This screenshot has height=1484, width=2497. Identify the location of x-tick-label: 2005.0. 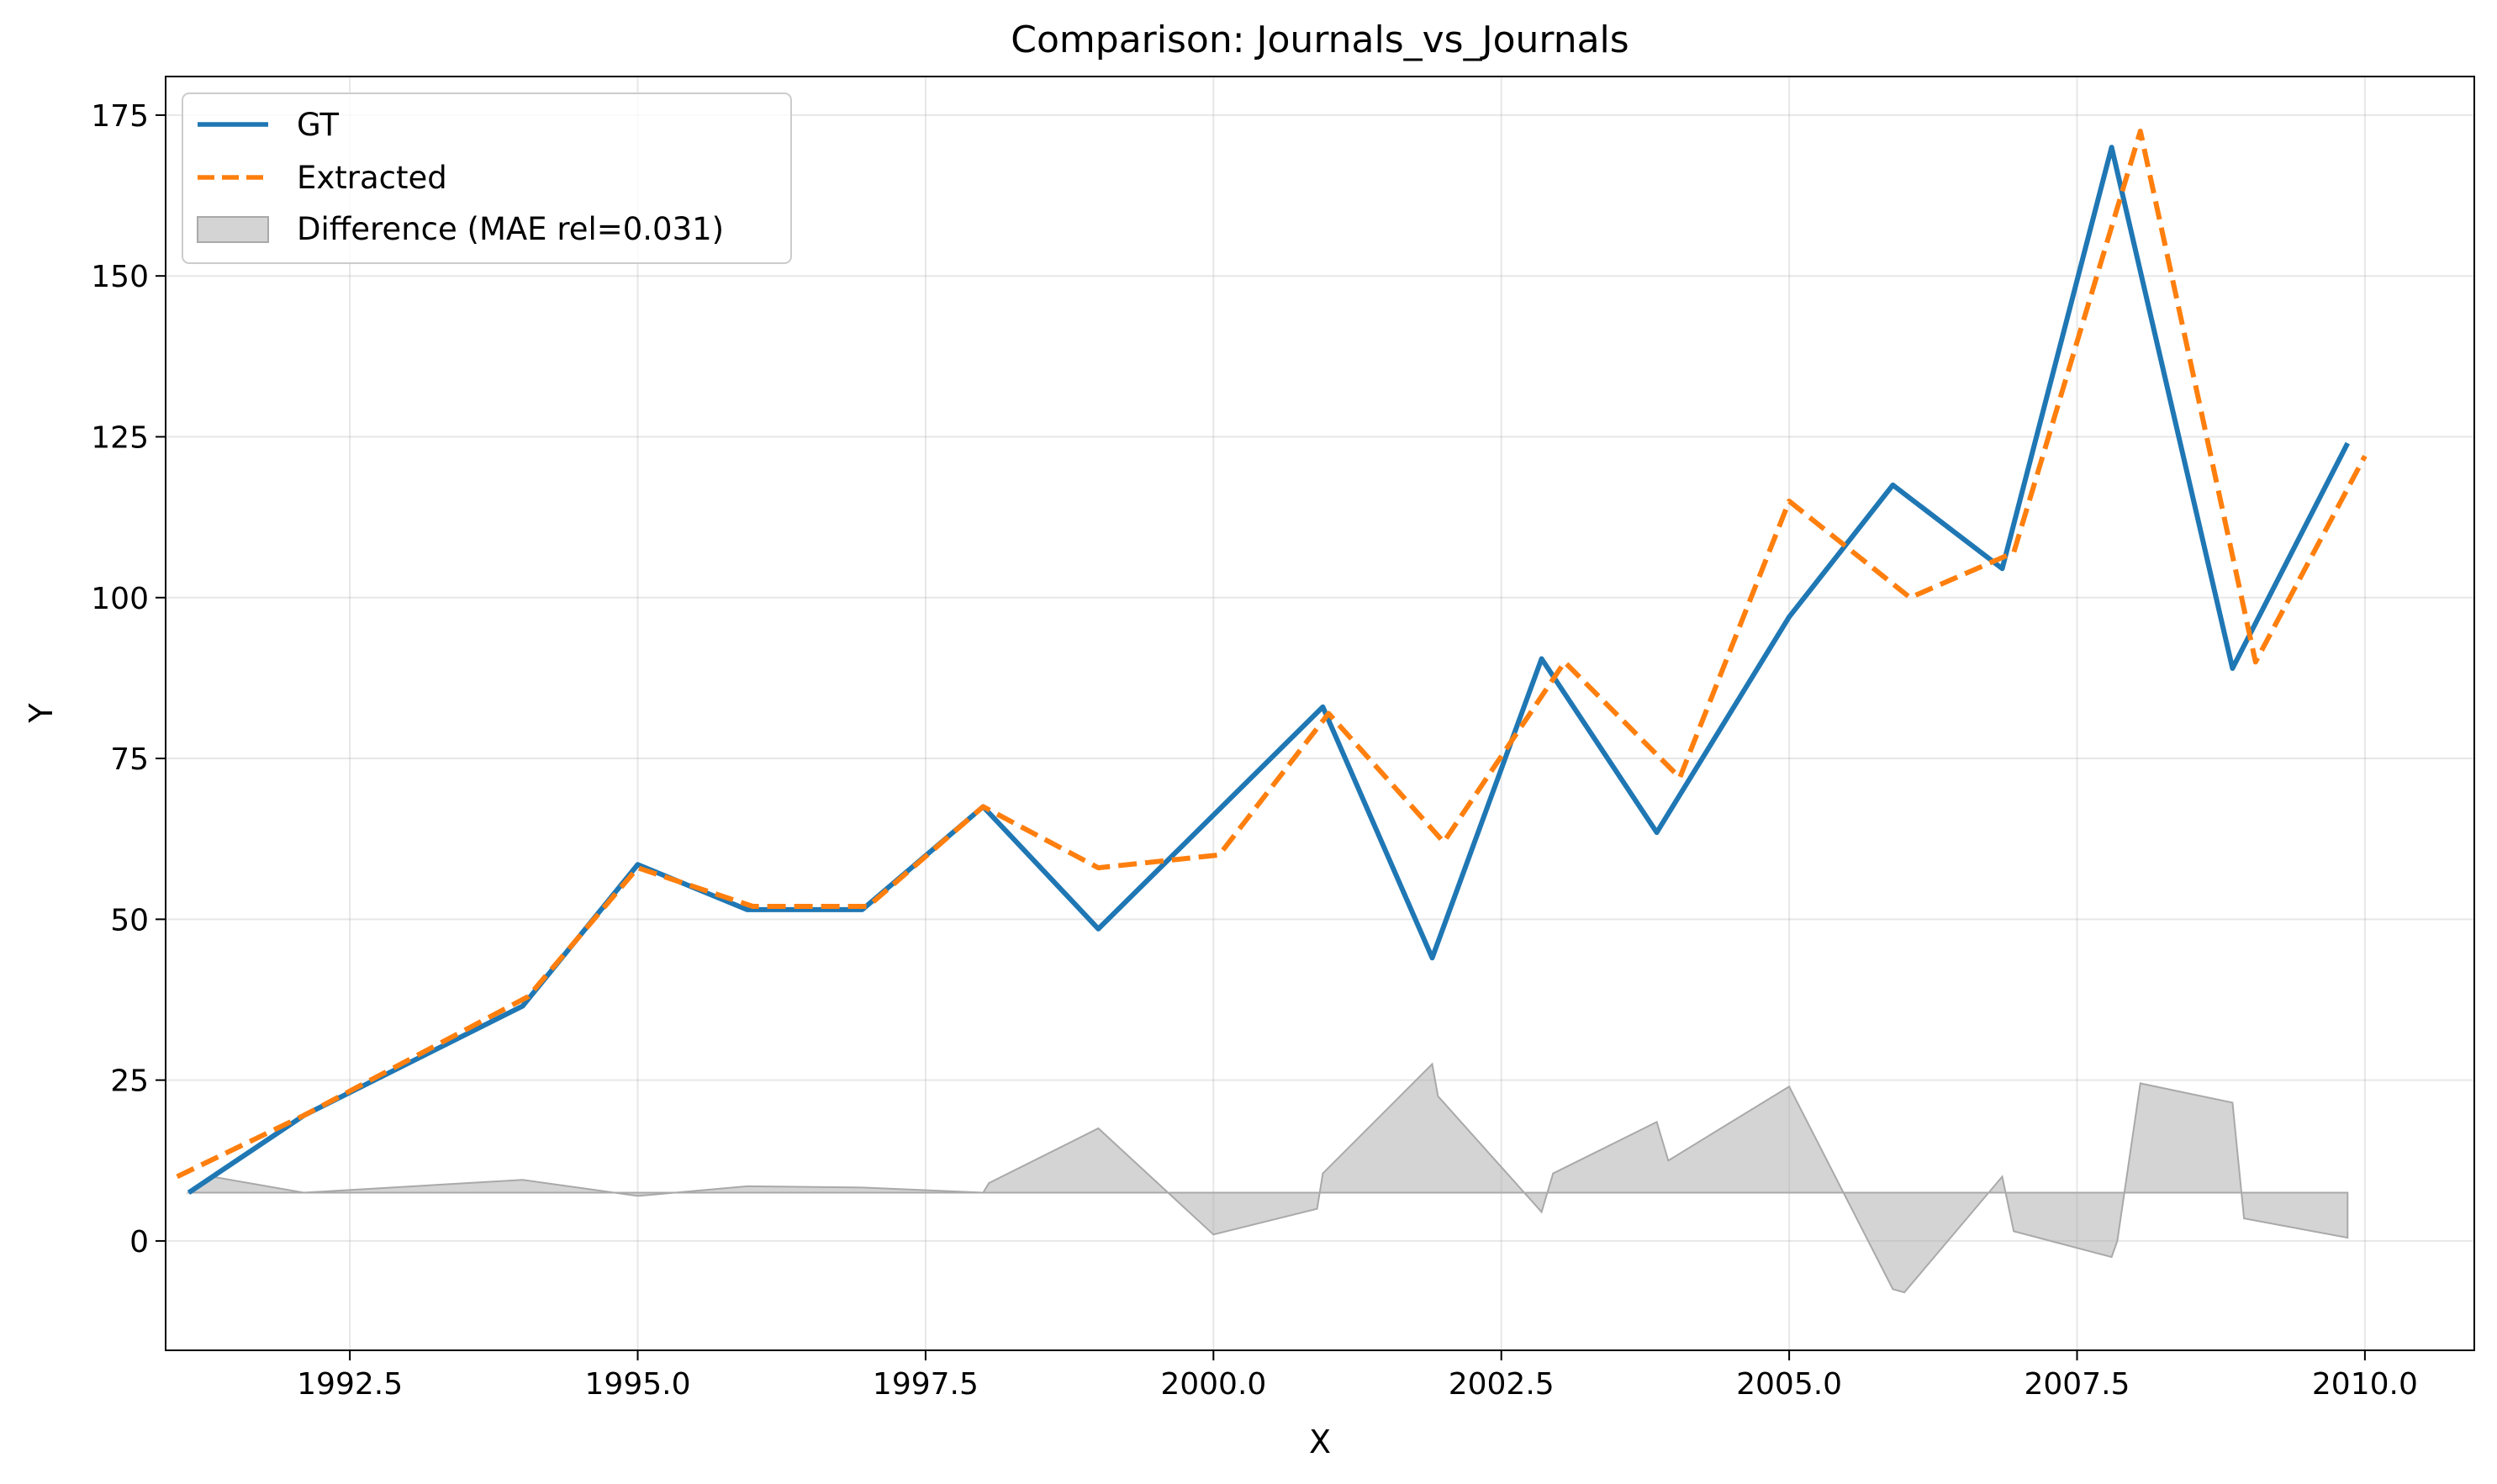
(1789, 1384).